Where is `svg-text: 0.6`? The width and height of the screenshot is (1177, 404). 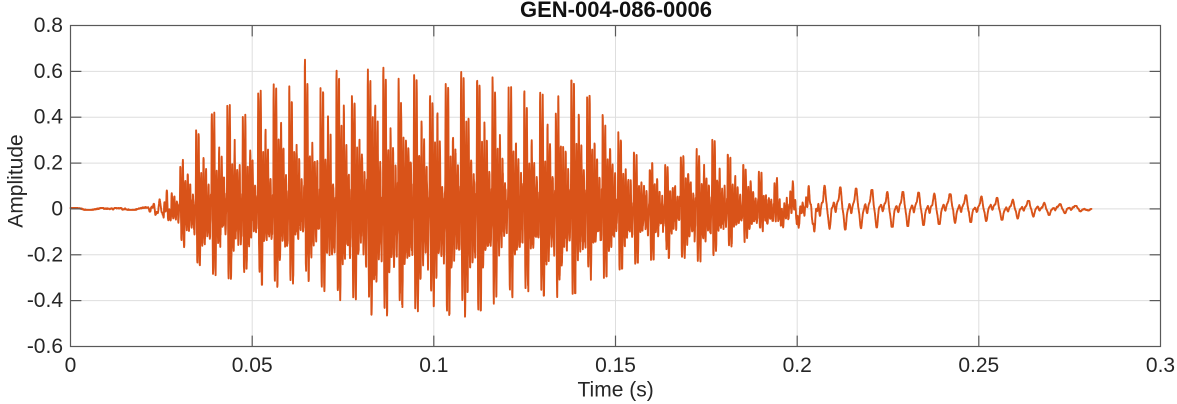 svg-text: 0.6 is located at coordinates (48, 71).